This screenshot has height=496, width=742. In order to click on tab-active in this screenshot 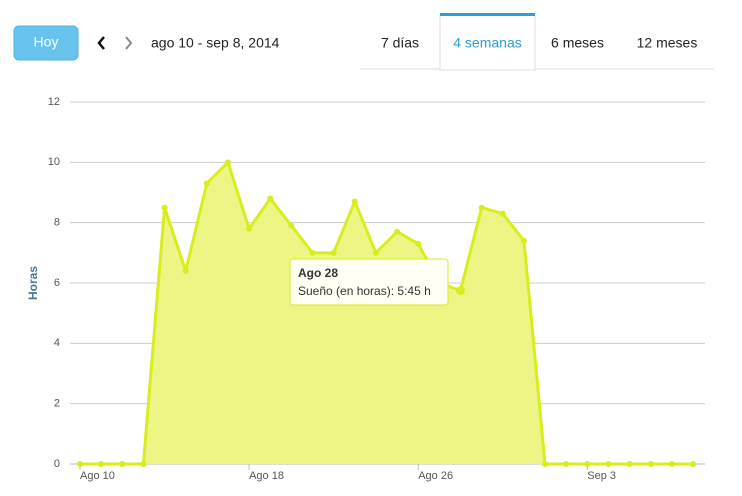, I will do `click(487, 42)`.